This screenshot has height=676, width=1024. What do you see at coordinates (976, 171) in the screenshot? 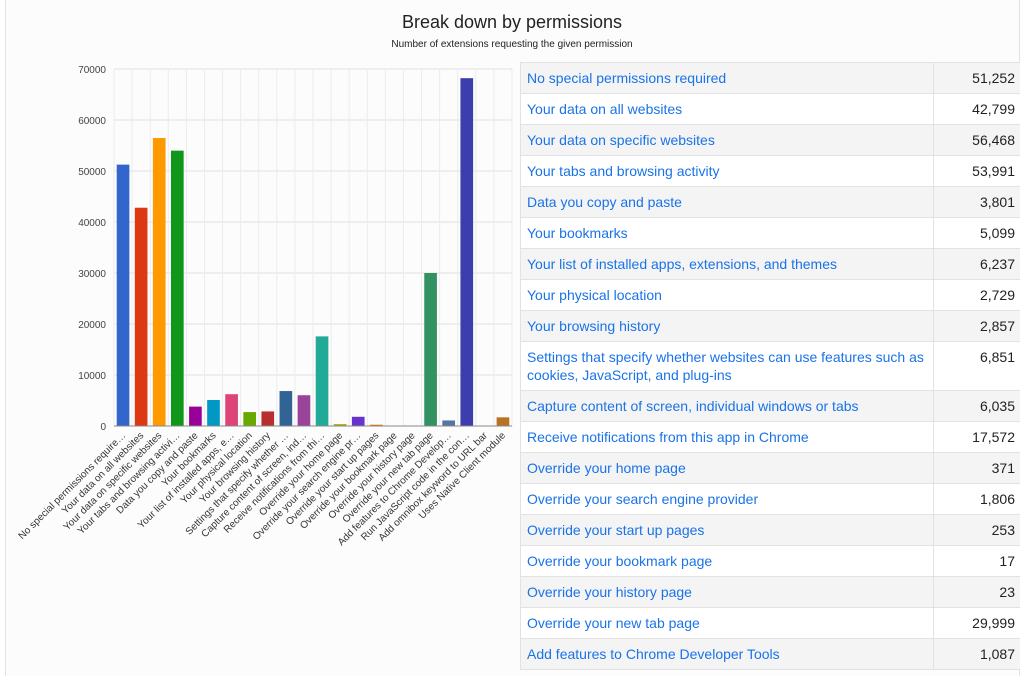
I see `permission-count-cell: 53,991` at bounding box center [976, 171].